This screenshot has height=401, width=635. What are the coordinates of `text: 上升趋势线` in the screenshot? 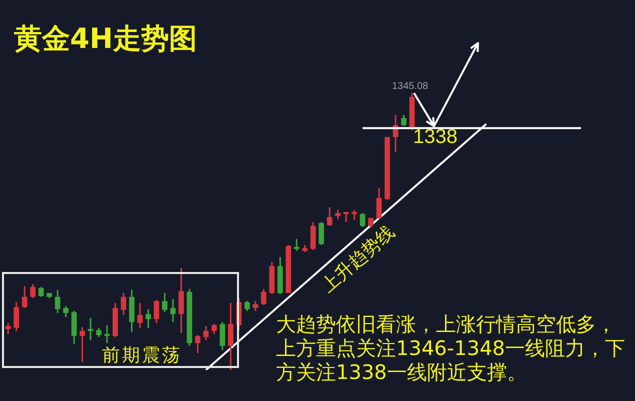 It's located at (358, 259).